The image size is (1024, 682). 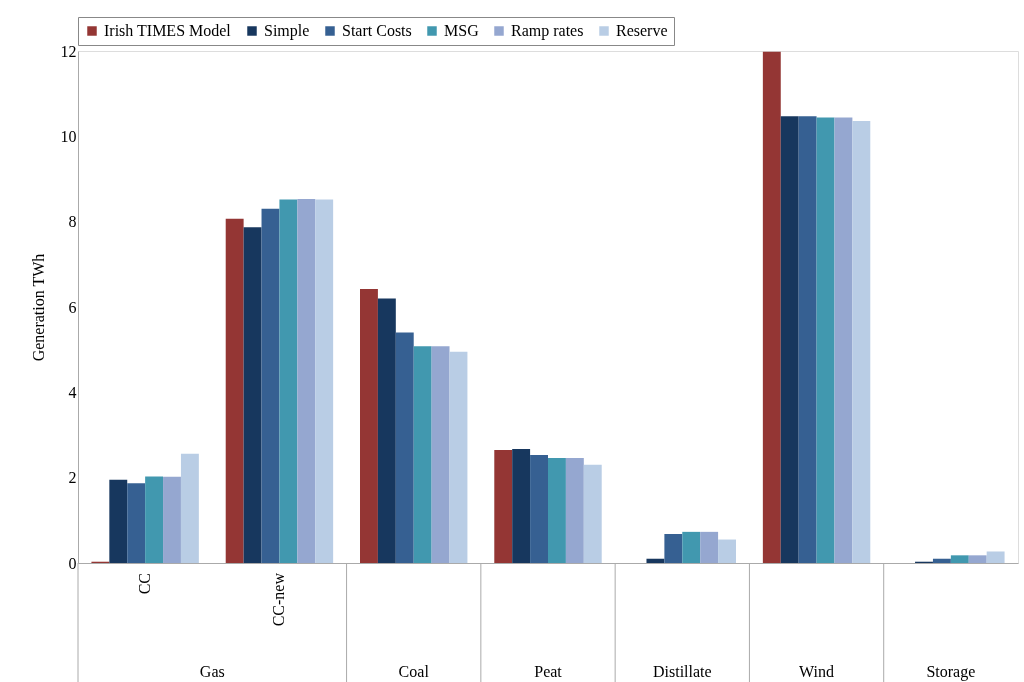 I want to click on legend-label: Simple, so click(x=287, y=31).